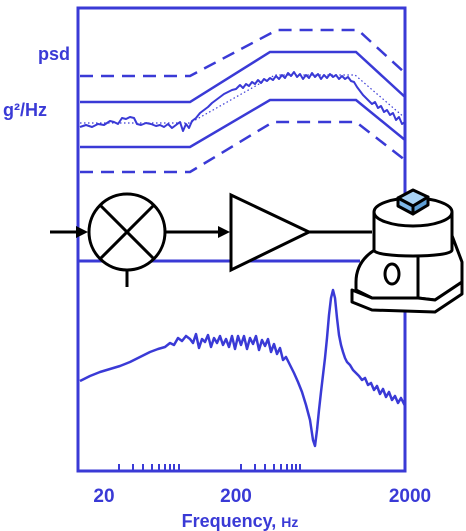 This screenshot has width=466, height=531. I want to click on alarm-limit-lower, so click(243, 123).